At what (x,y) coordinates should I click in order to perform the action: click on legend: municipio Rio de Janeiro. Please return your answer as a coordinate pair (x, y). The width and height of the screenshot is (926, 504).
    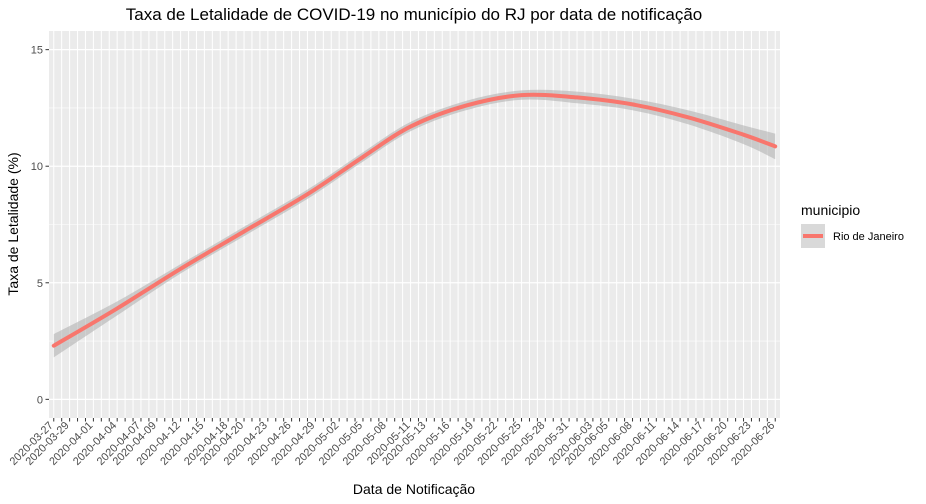
    Looking at the image, I should click on (852, 225).